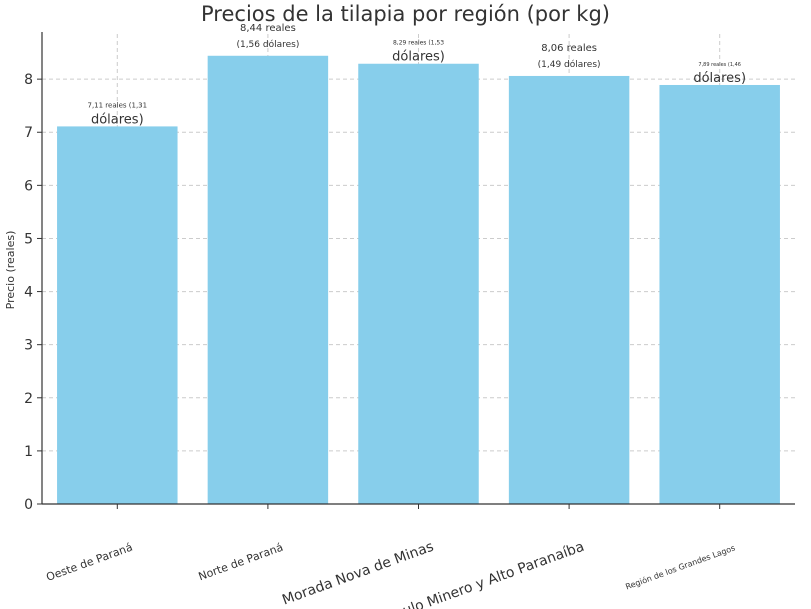 The image size is (811, 609). What do you see at coordinates (118, 105) in the screenshot?
I see `data-label: 7,11 reales (1,31` at bounding box center [118, 105].